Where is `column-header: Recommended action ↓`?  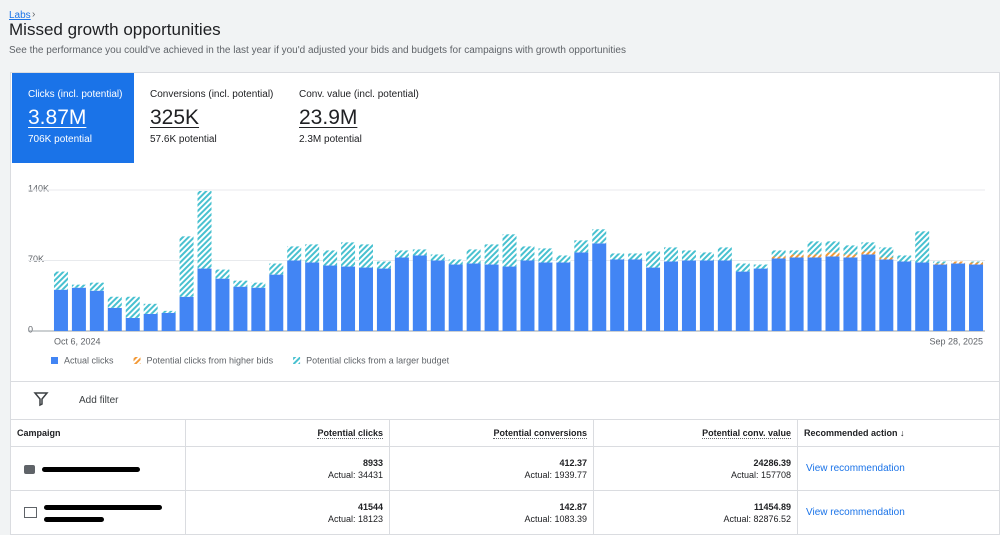
column-header: Recommended action ↓ is located at coordinates (899, 433).